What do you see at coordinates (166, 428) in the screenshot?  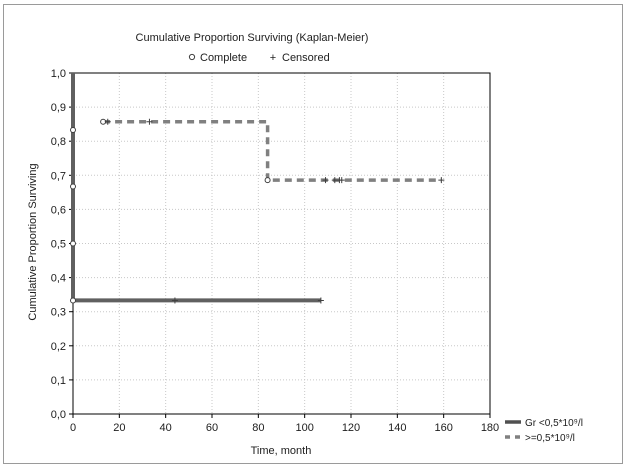 I see `x-tick-label: 40` at bounding box center [166, 428].